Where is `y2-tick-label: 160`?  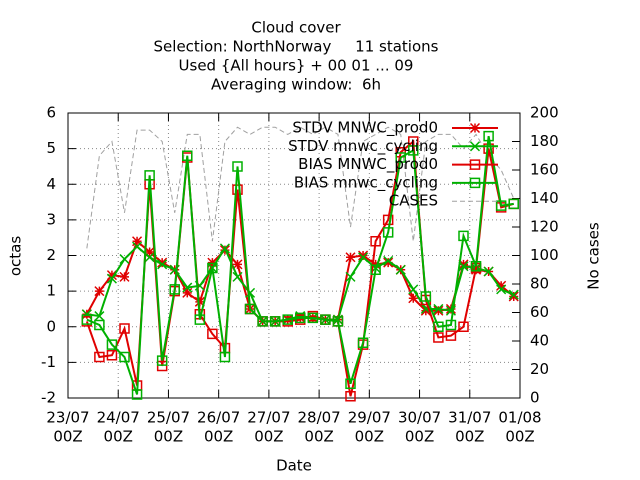
y2-tick-label: 160 is located at coordinates (544, 170).